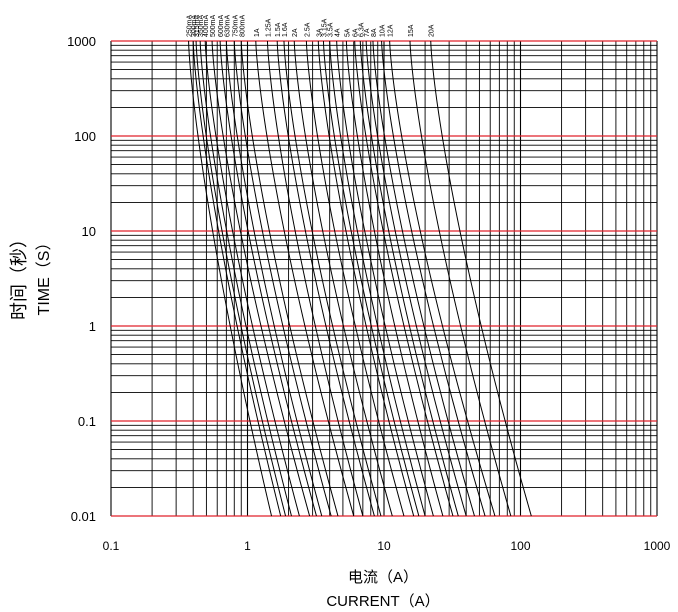 The image size is (678, 612). What do you see at coordinates (235, 25) in the screenshot?
I see `series-label: 750mA` at bounding box center [235, 25].